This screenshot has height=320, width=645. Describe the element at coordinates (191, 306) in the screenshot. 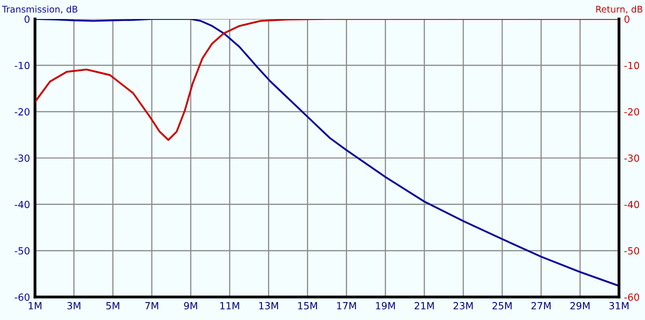

I see `x-tick-label: 9M` at that location.